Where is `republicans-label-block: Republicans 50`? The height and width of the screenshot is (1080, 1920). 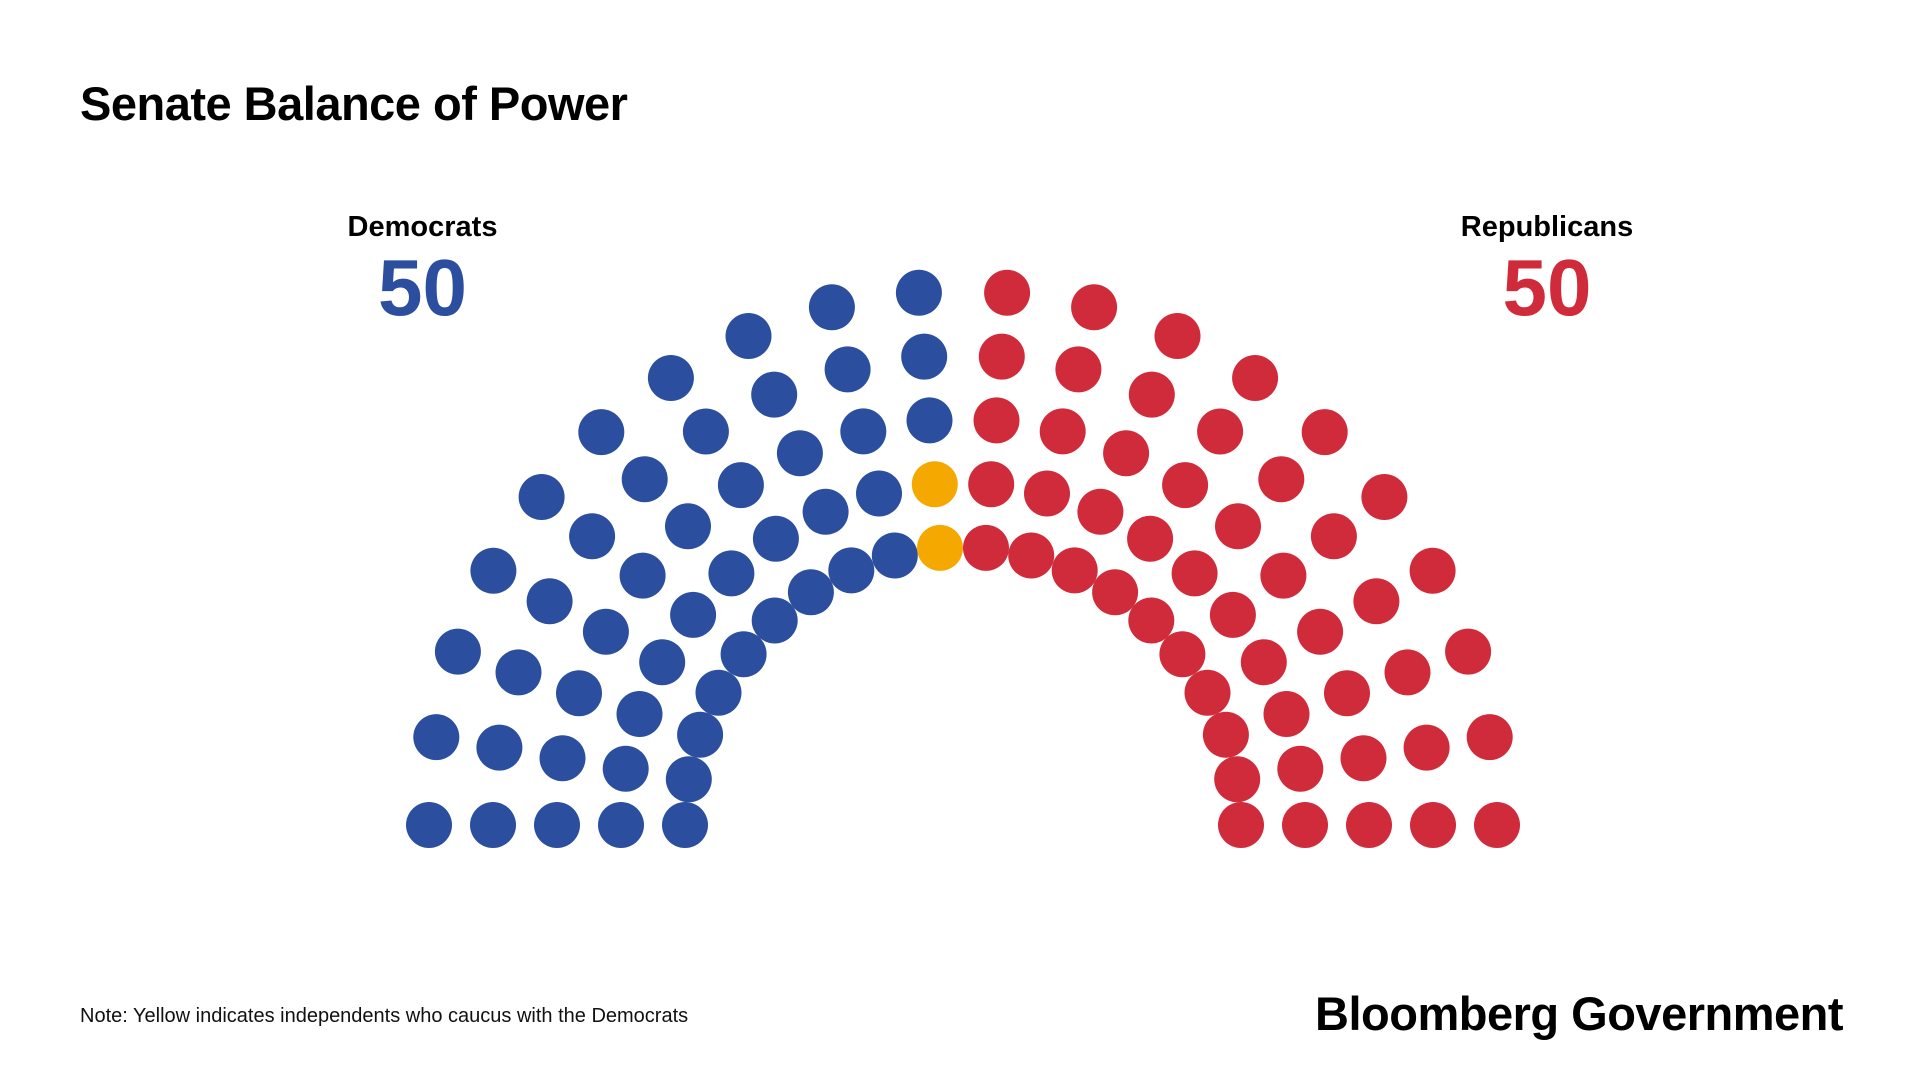 republicans-label-block: Republicans 50 is located at coordinates (1547, 271).